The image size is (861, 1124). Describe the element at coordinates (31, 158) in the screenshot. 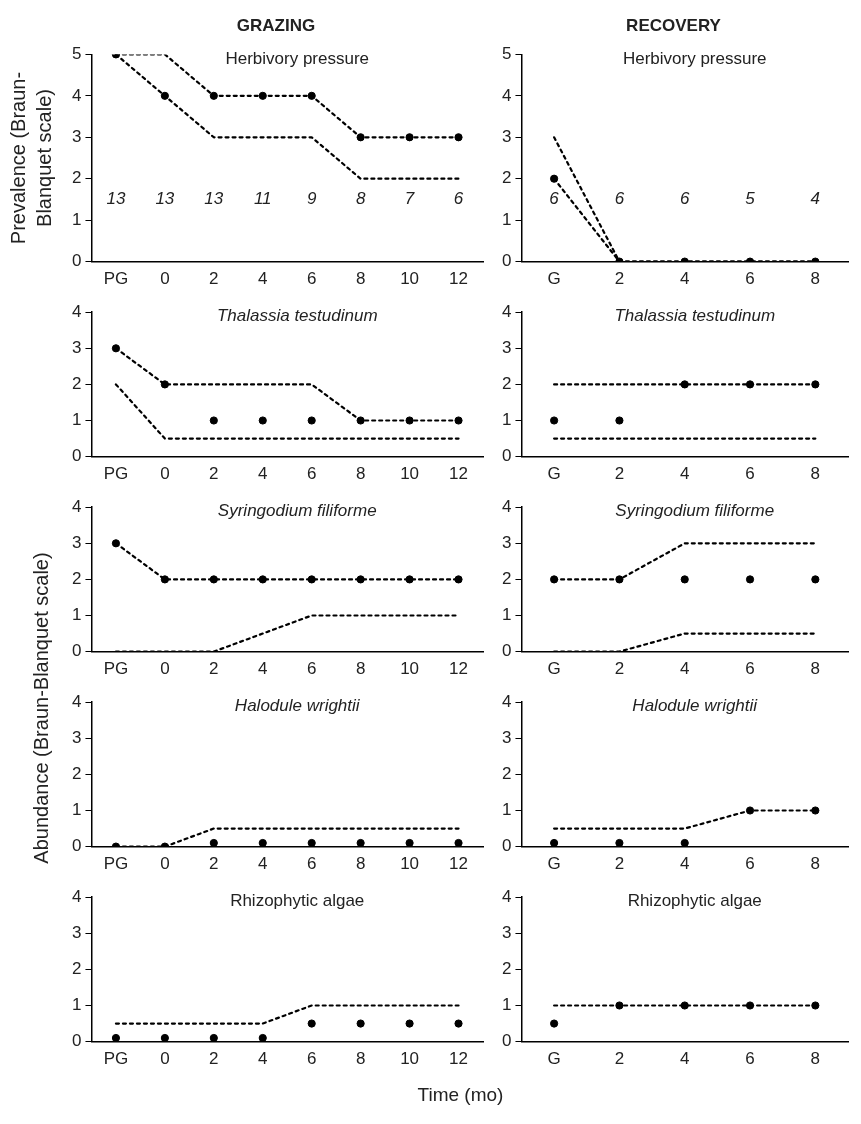

I see `y-axis-title: Prevalence (Braun-Blanquet scale)` at that location.